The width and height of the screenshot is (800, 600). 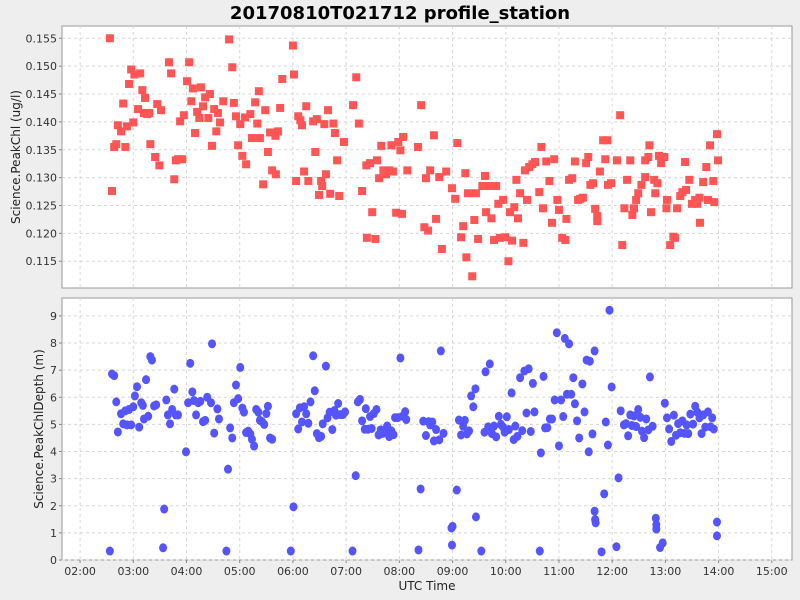 I want to click on y-axis-label-peakchl: Science.PeakChl (ug/l), so click(x=16, y=157).